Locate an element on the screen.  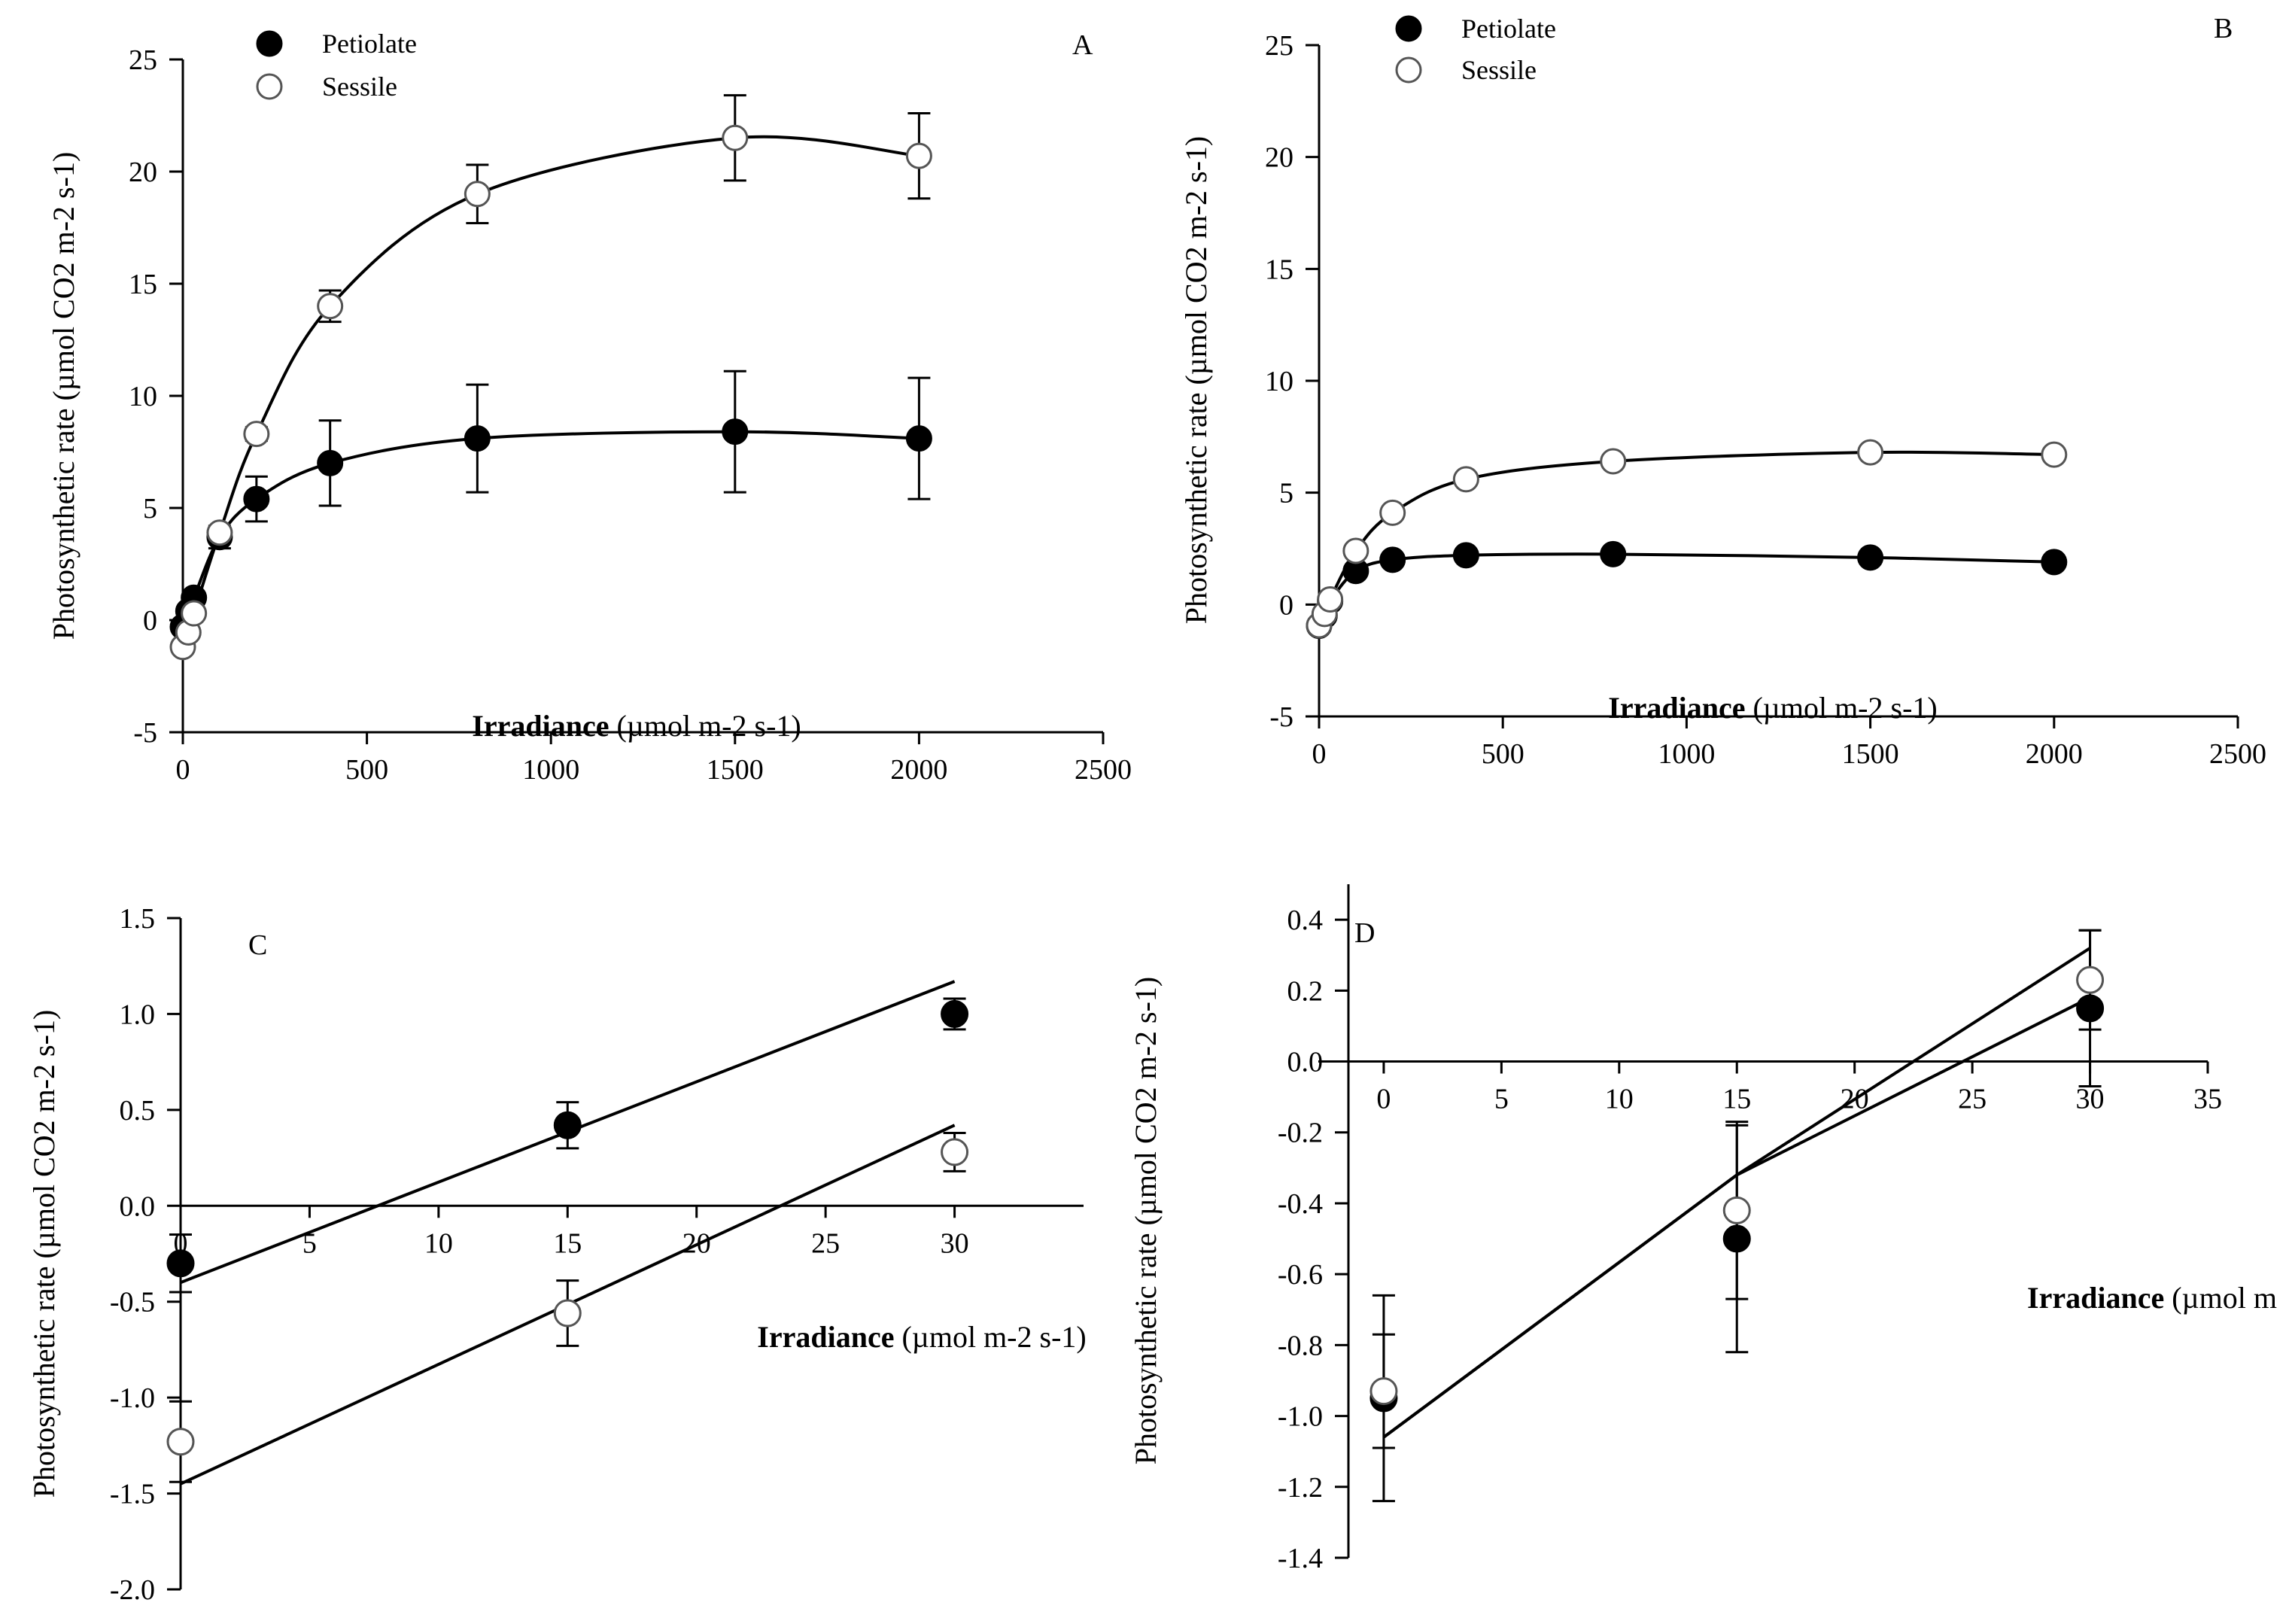
y-tick-label: 5 is located at coordinates (1286, 493).